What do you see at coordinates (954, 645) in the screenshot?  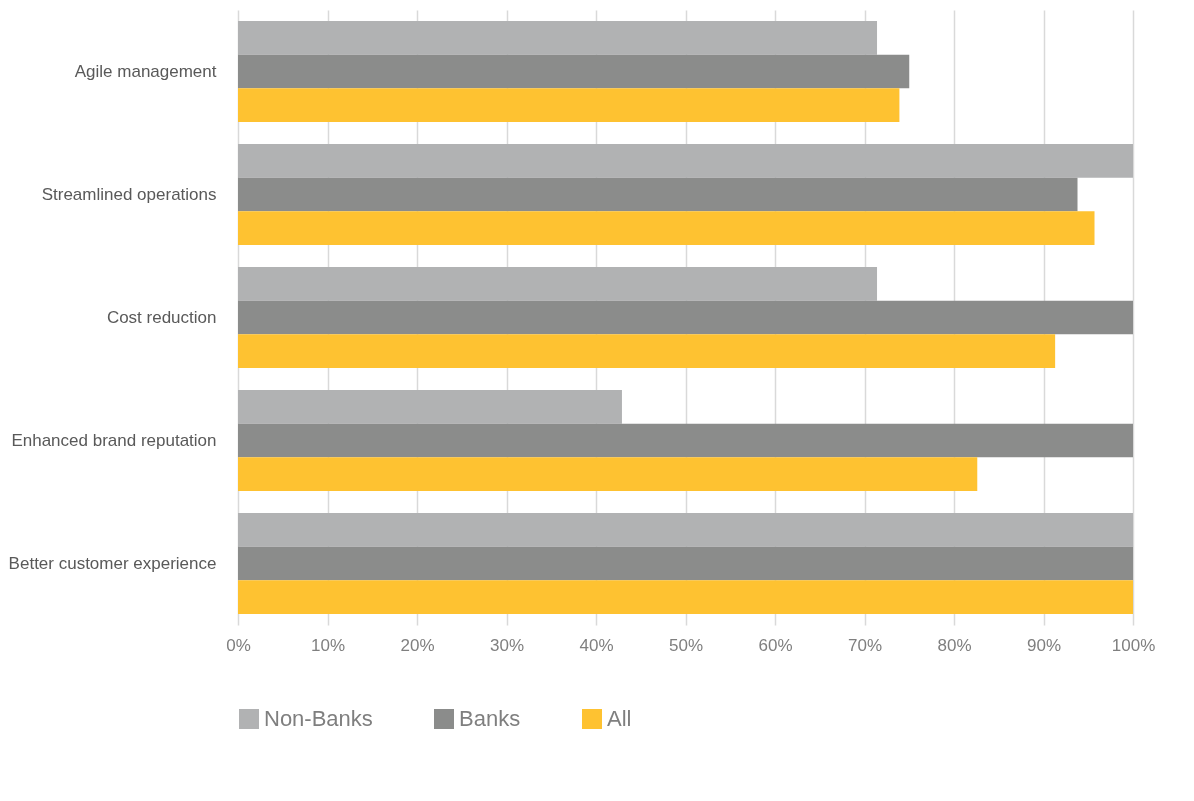 I see `x-tick-label: 80%` at bounding box center [954, 645].